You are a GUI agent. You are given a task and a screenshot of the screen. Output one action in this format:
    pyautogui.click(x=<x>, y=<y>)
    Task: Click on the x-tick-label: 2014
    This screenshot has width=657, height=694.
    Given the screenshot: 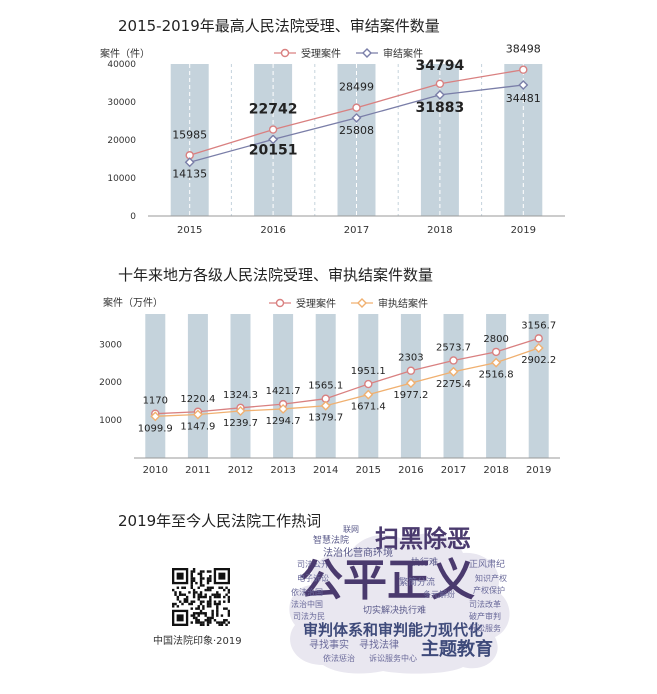 What is the action you would take?
    pyautogui.click(x=325, y=470)
    